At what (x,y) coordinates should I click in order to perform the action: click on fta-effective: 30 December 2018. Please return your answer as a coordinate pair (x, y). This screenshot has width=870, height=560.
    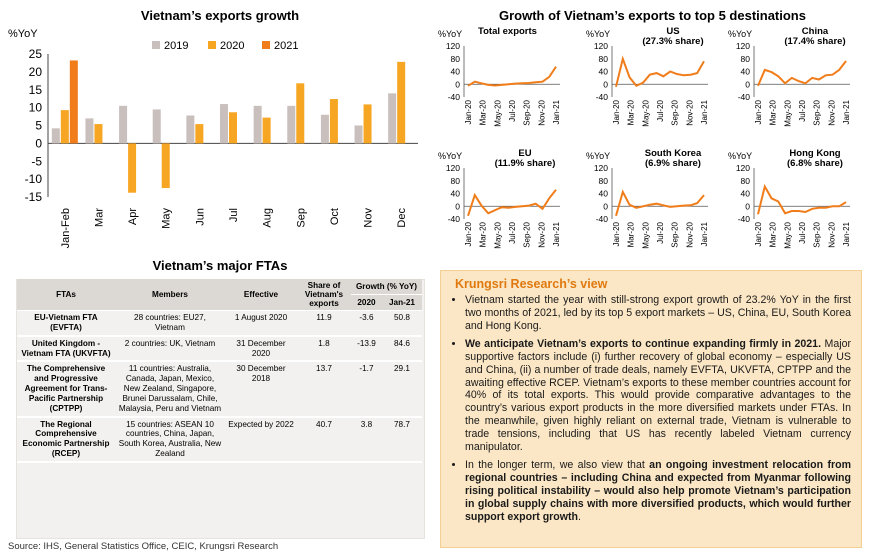
    Looking at the image, I should click on (261, 389).